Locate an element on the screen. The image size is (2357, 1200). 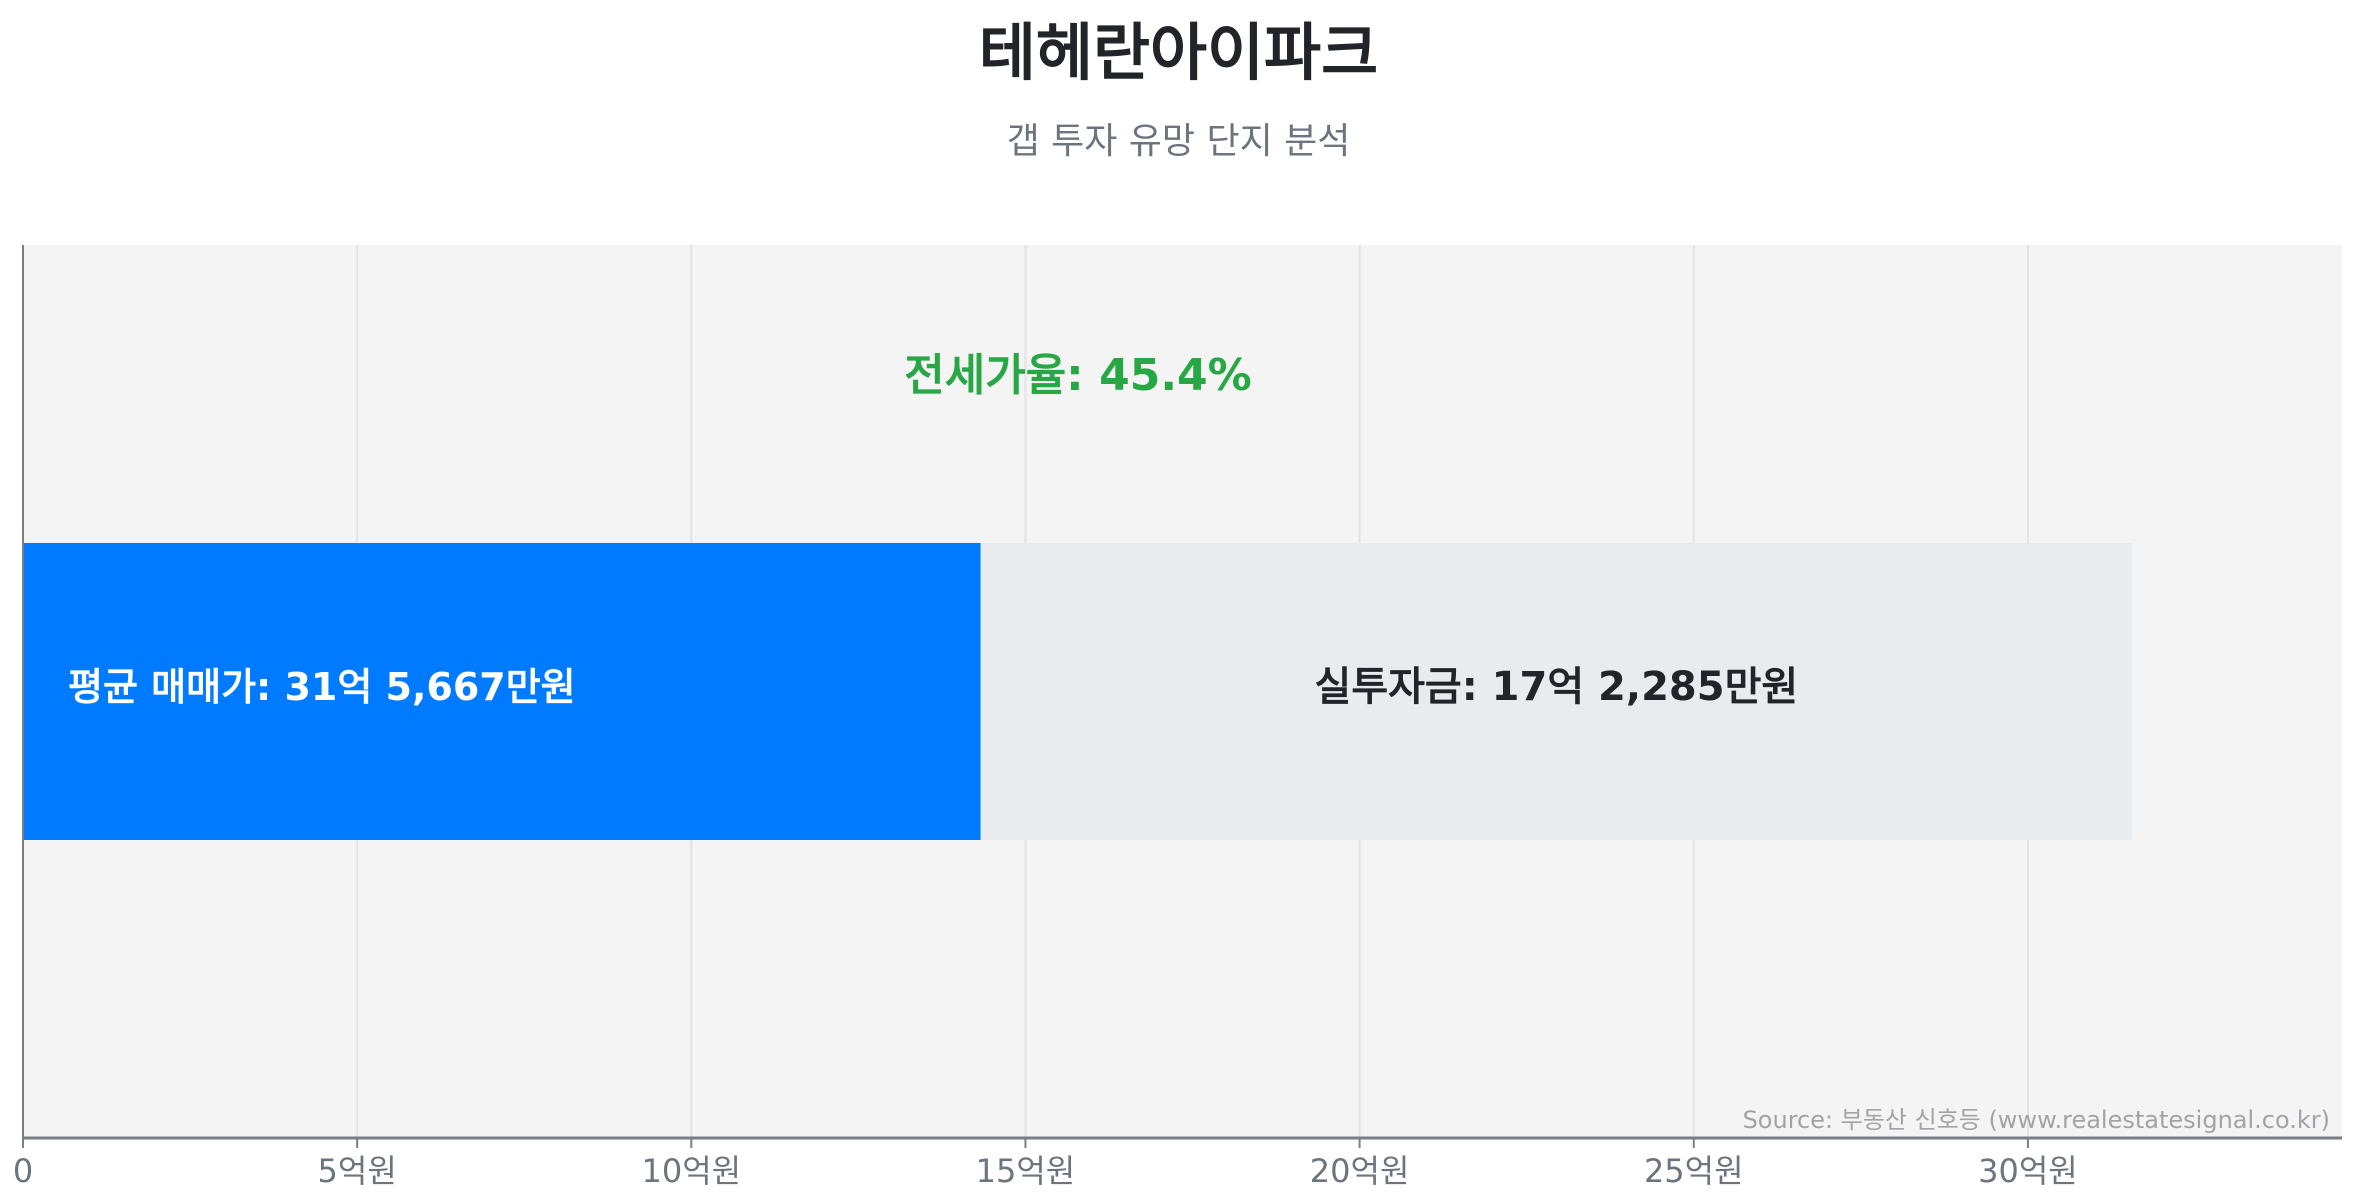
bar-investment-portion is located at coordinates (1556, 691).